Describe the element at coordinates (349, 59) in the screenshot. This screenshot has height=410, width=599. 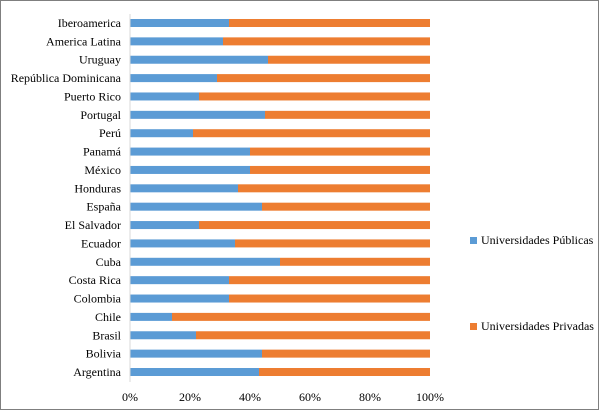
I see `bar-privadas-uruguay` at that location.